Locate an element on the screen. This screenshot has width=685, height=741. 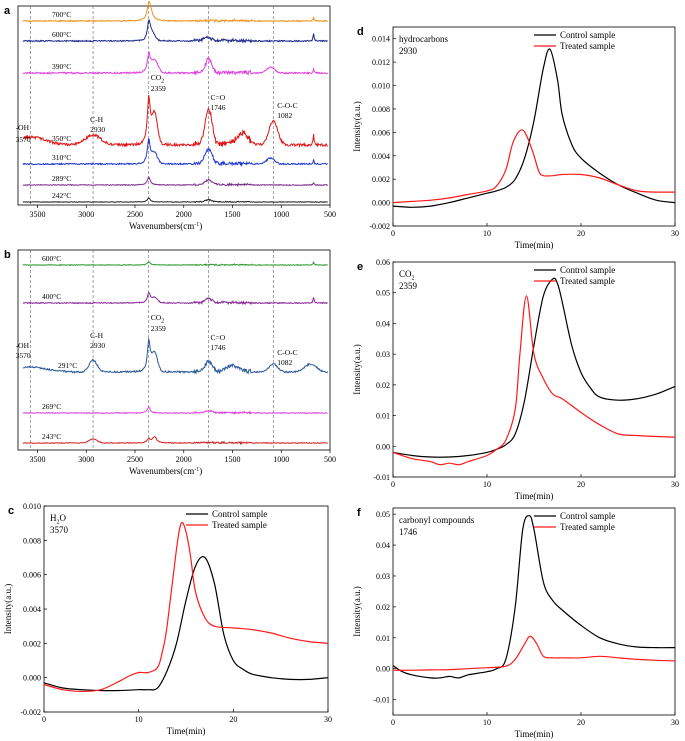
spectrum-400°C is located at coordinates (175, 298).